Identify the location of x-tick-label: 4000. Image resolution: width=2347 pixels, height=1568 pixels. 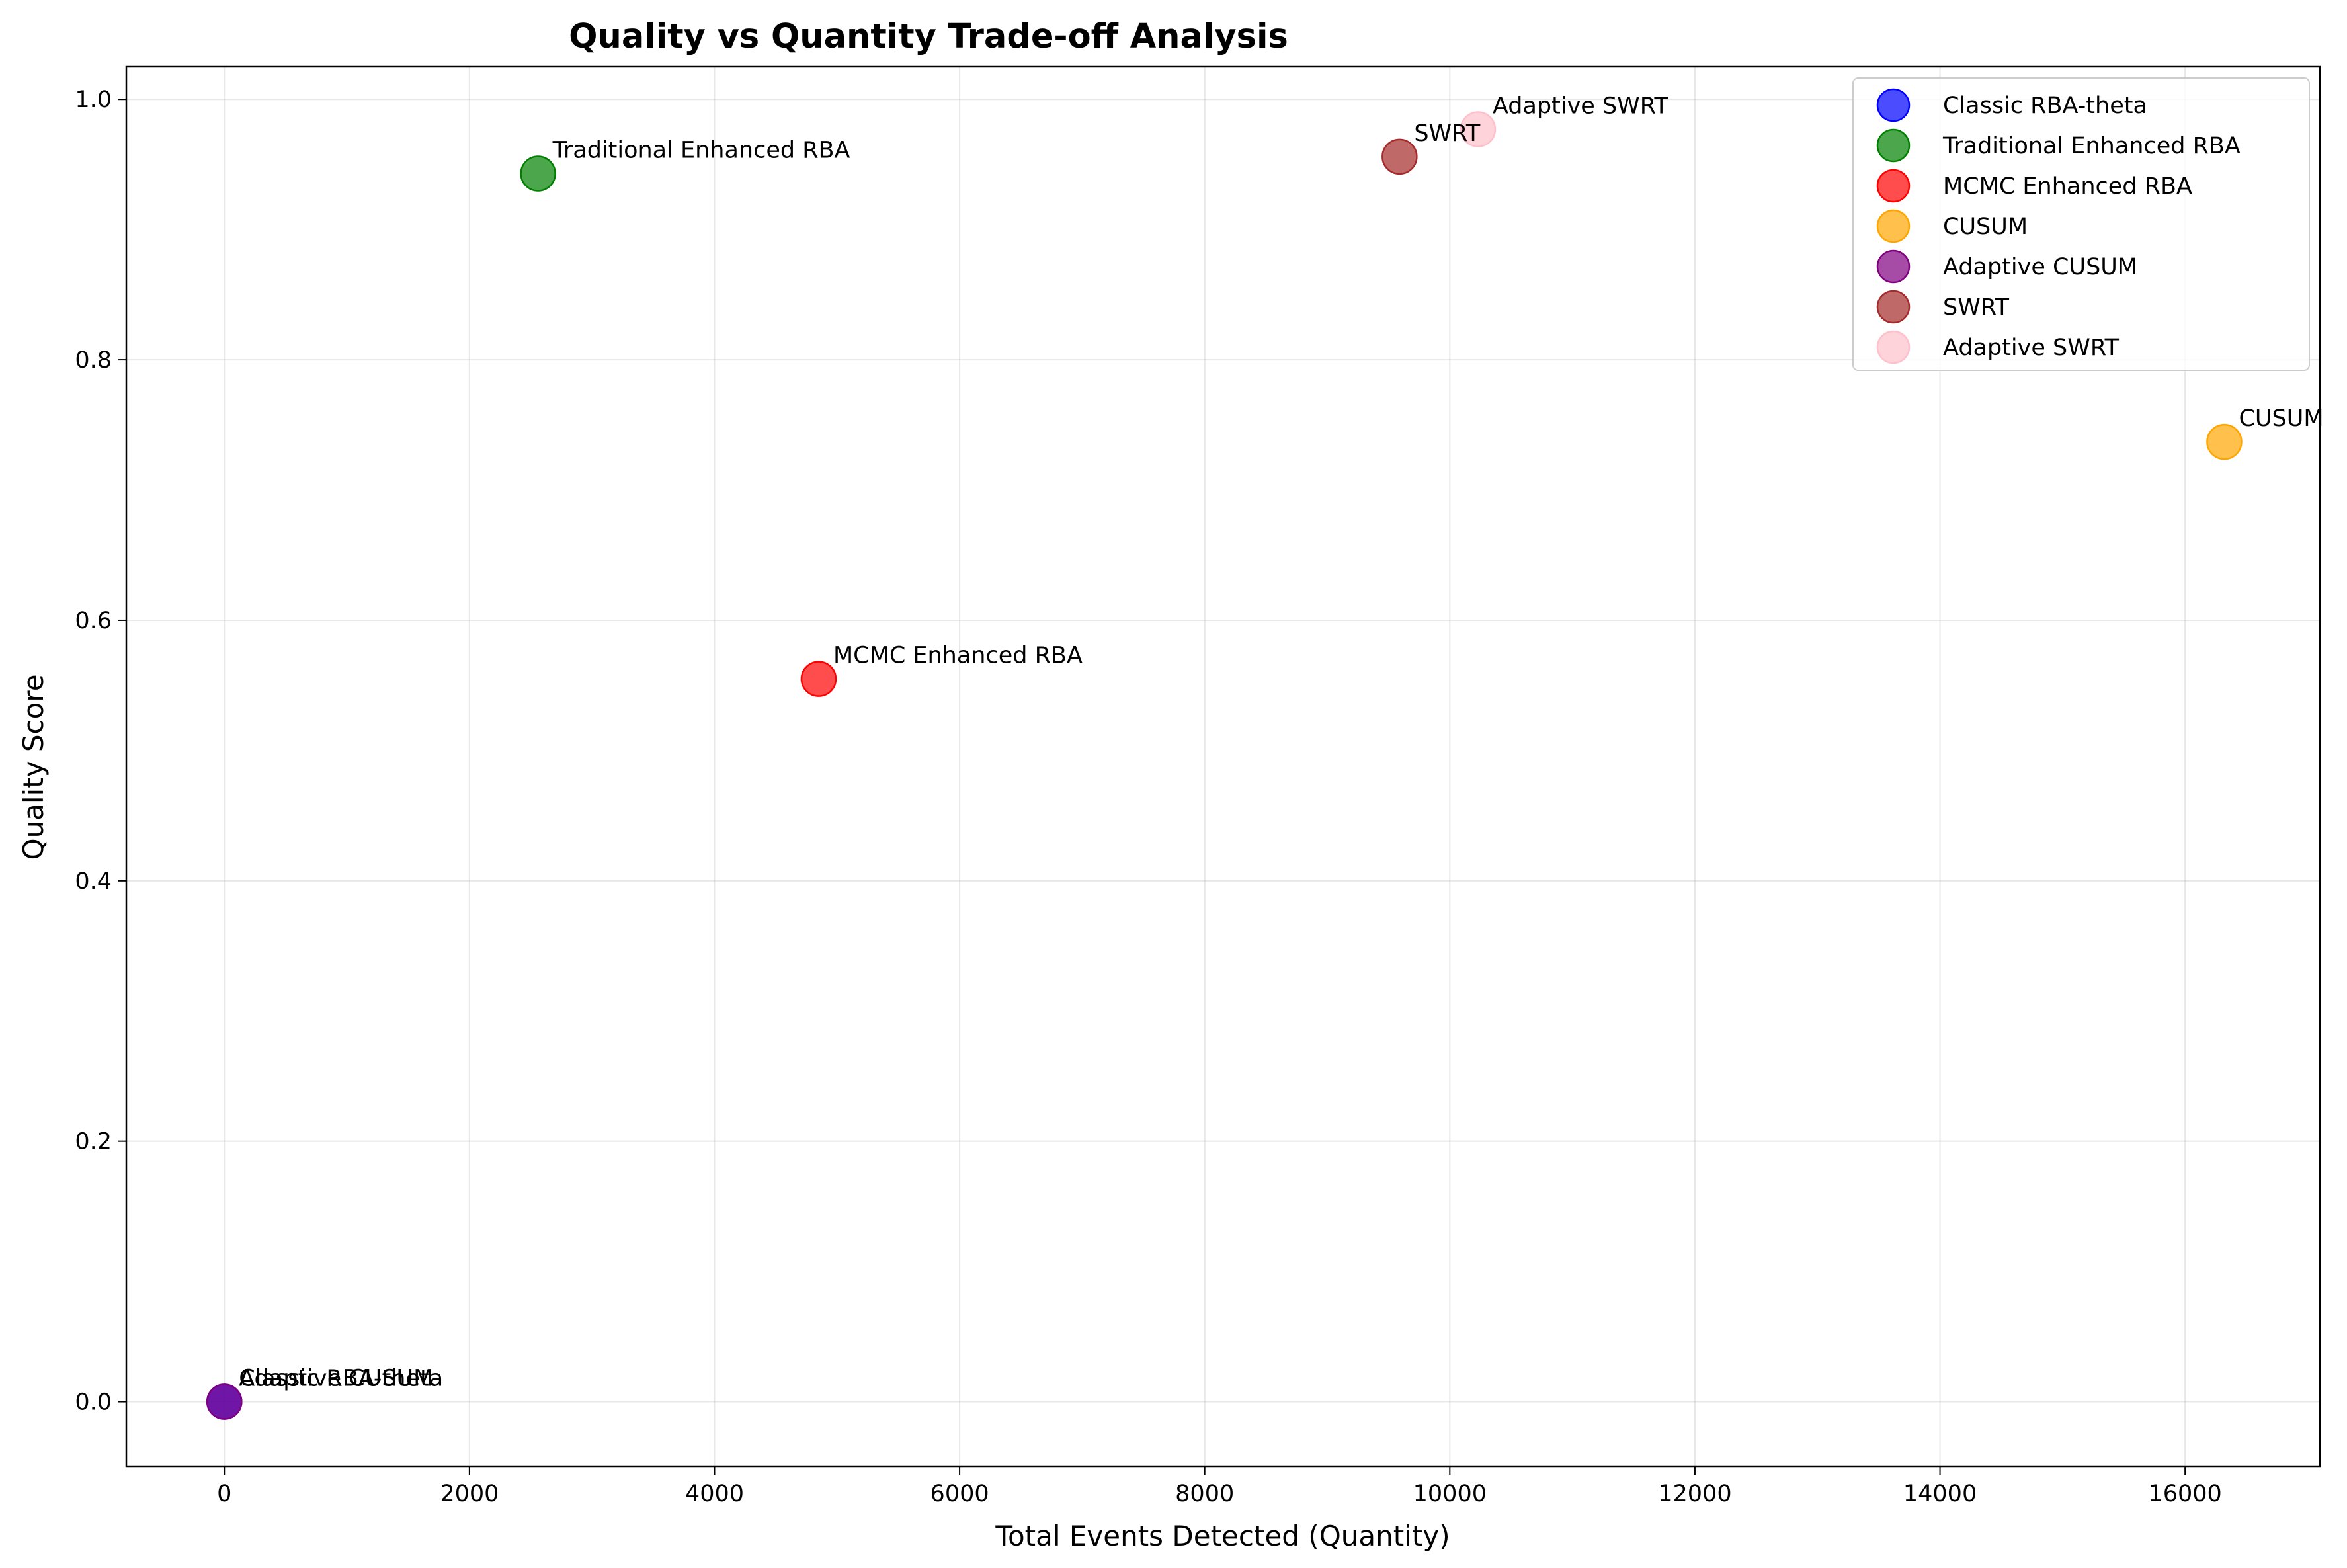
(714, 1494).